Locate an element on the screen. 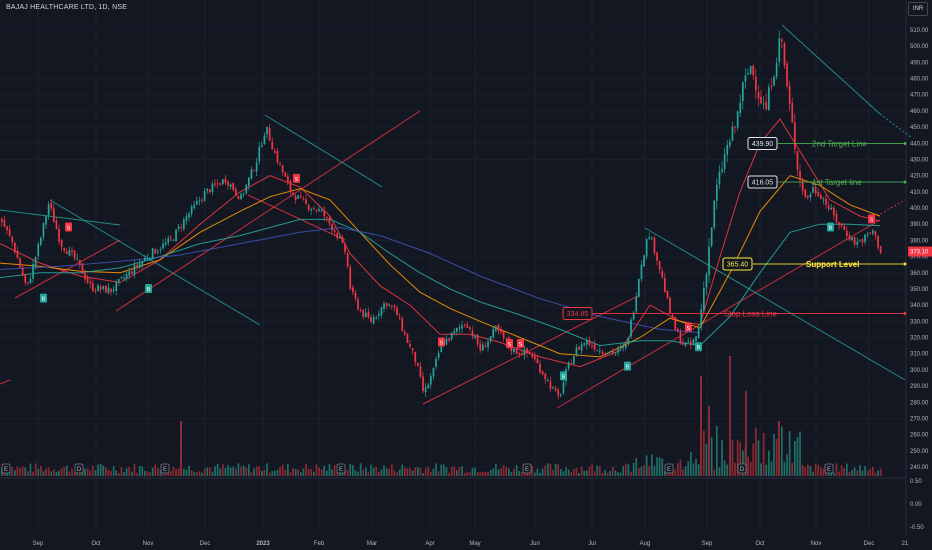 This screenshot has height=550, width=932. signal-label: S is located at coordinates (510, 345).